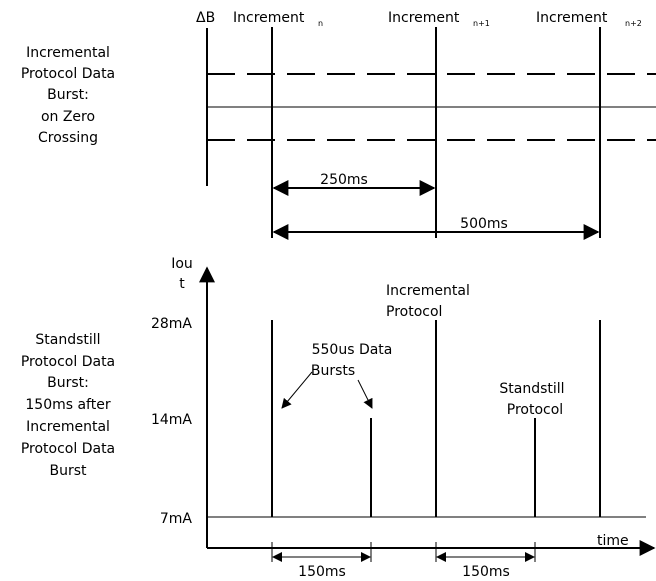  Describe the element at coordinates (171, 420) in the screenshot. I see `y-tick-label: 14mA` at that location.